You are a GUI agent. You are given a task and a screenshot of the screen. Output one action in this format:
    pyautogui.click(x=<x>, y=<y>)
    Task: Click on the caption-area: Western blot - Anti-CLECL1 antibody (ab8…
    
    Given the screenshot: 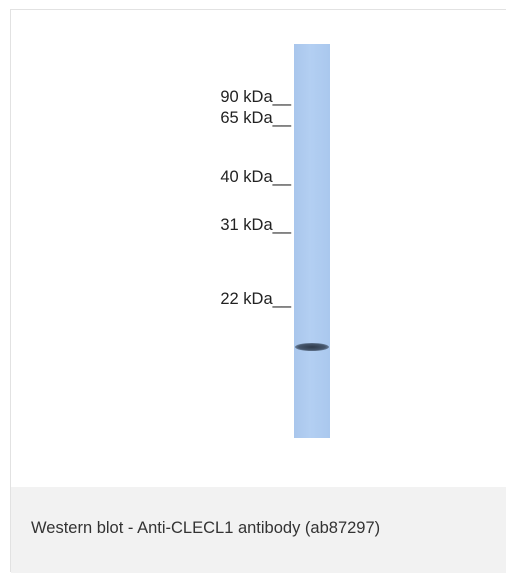 What is the action you would take?
    pyautogui.click(x=258, y=530)
    